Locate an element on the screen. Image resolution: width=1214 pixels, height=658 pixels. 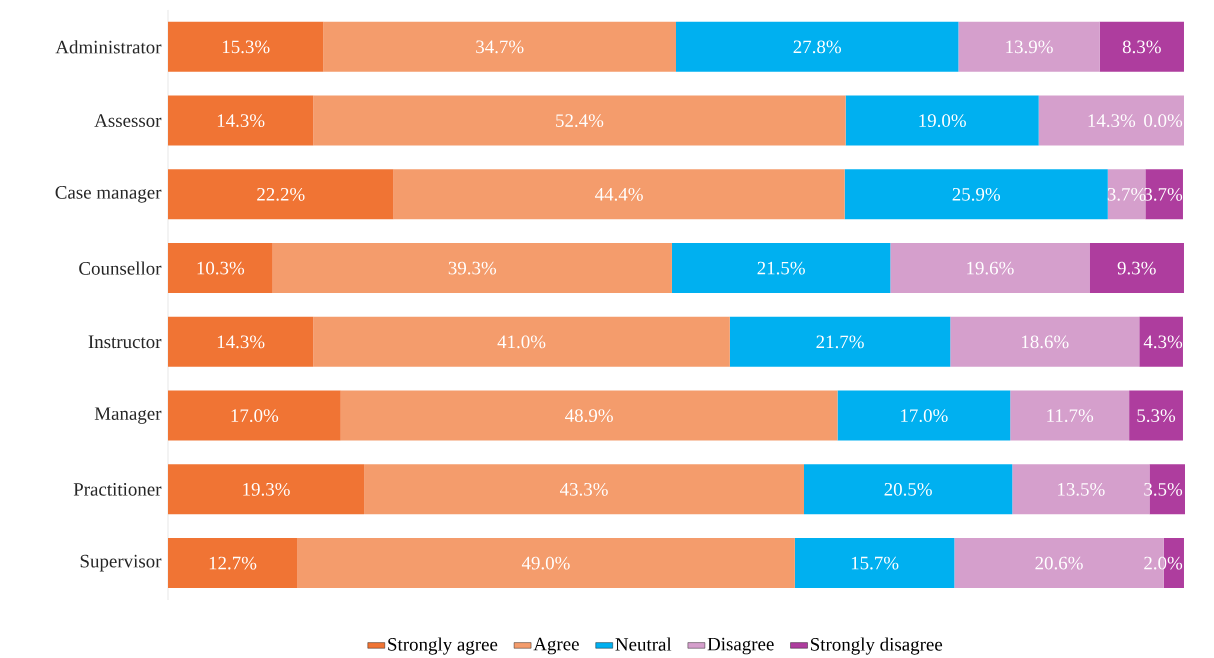
data-label: 48.9% is located at coordinates (589, 416).